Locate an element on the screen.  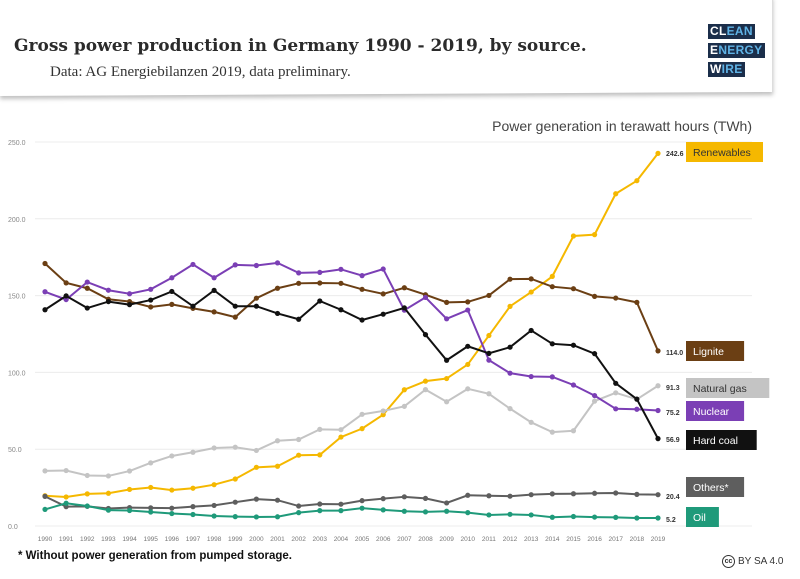
end-value-renewables: 242.6 is located at coordinates (675, 154).